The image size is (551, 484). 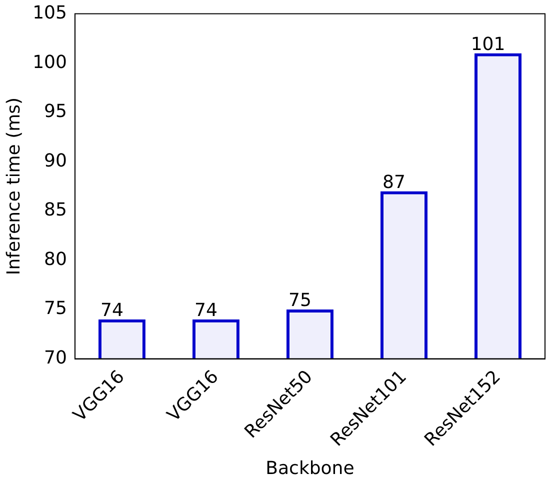 I want to click on y-tick-label: 70, so click(x=55, y=357).